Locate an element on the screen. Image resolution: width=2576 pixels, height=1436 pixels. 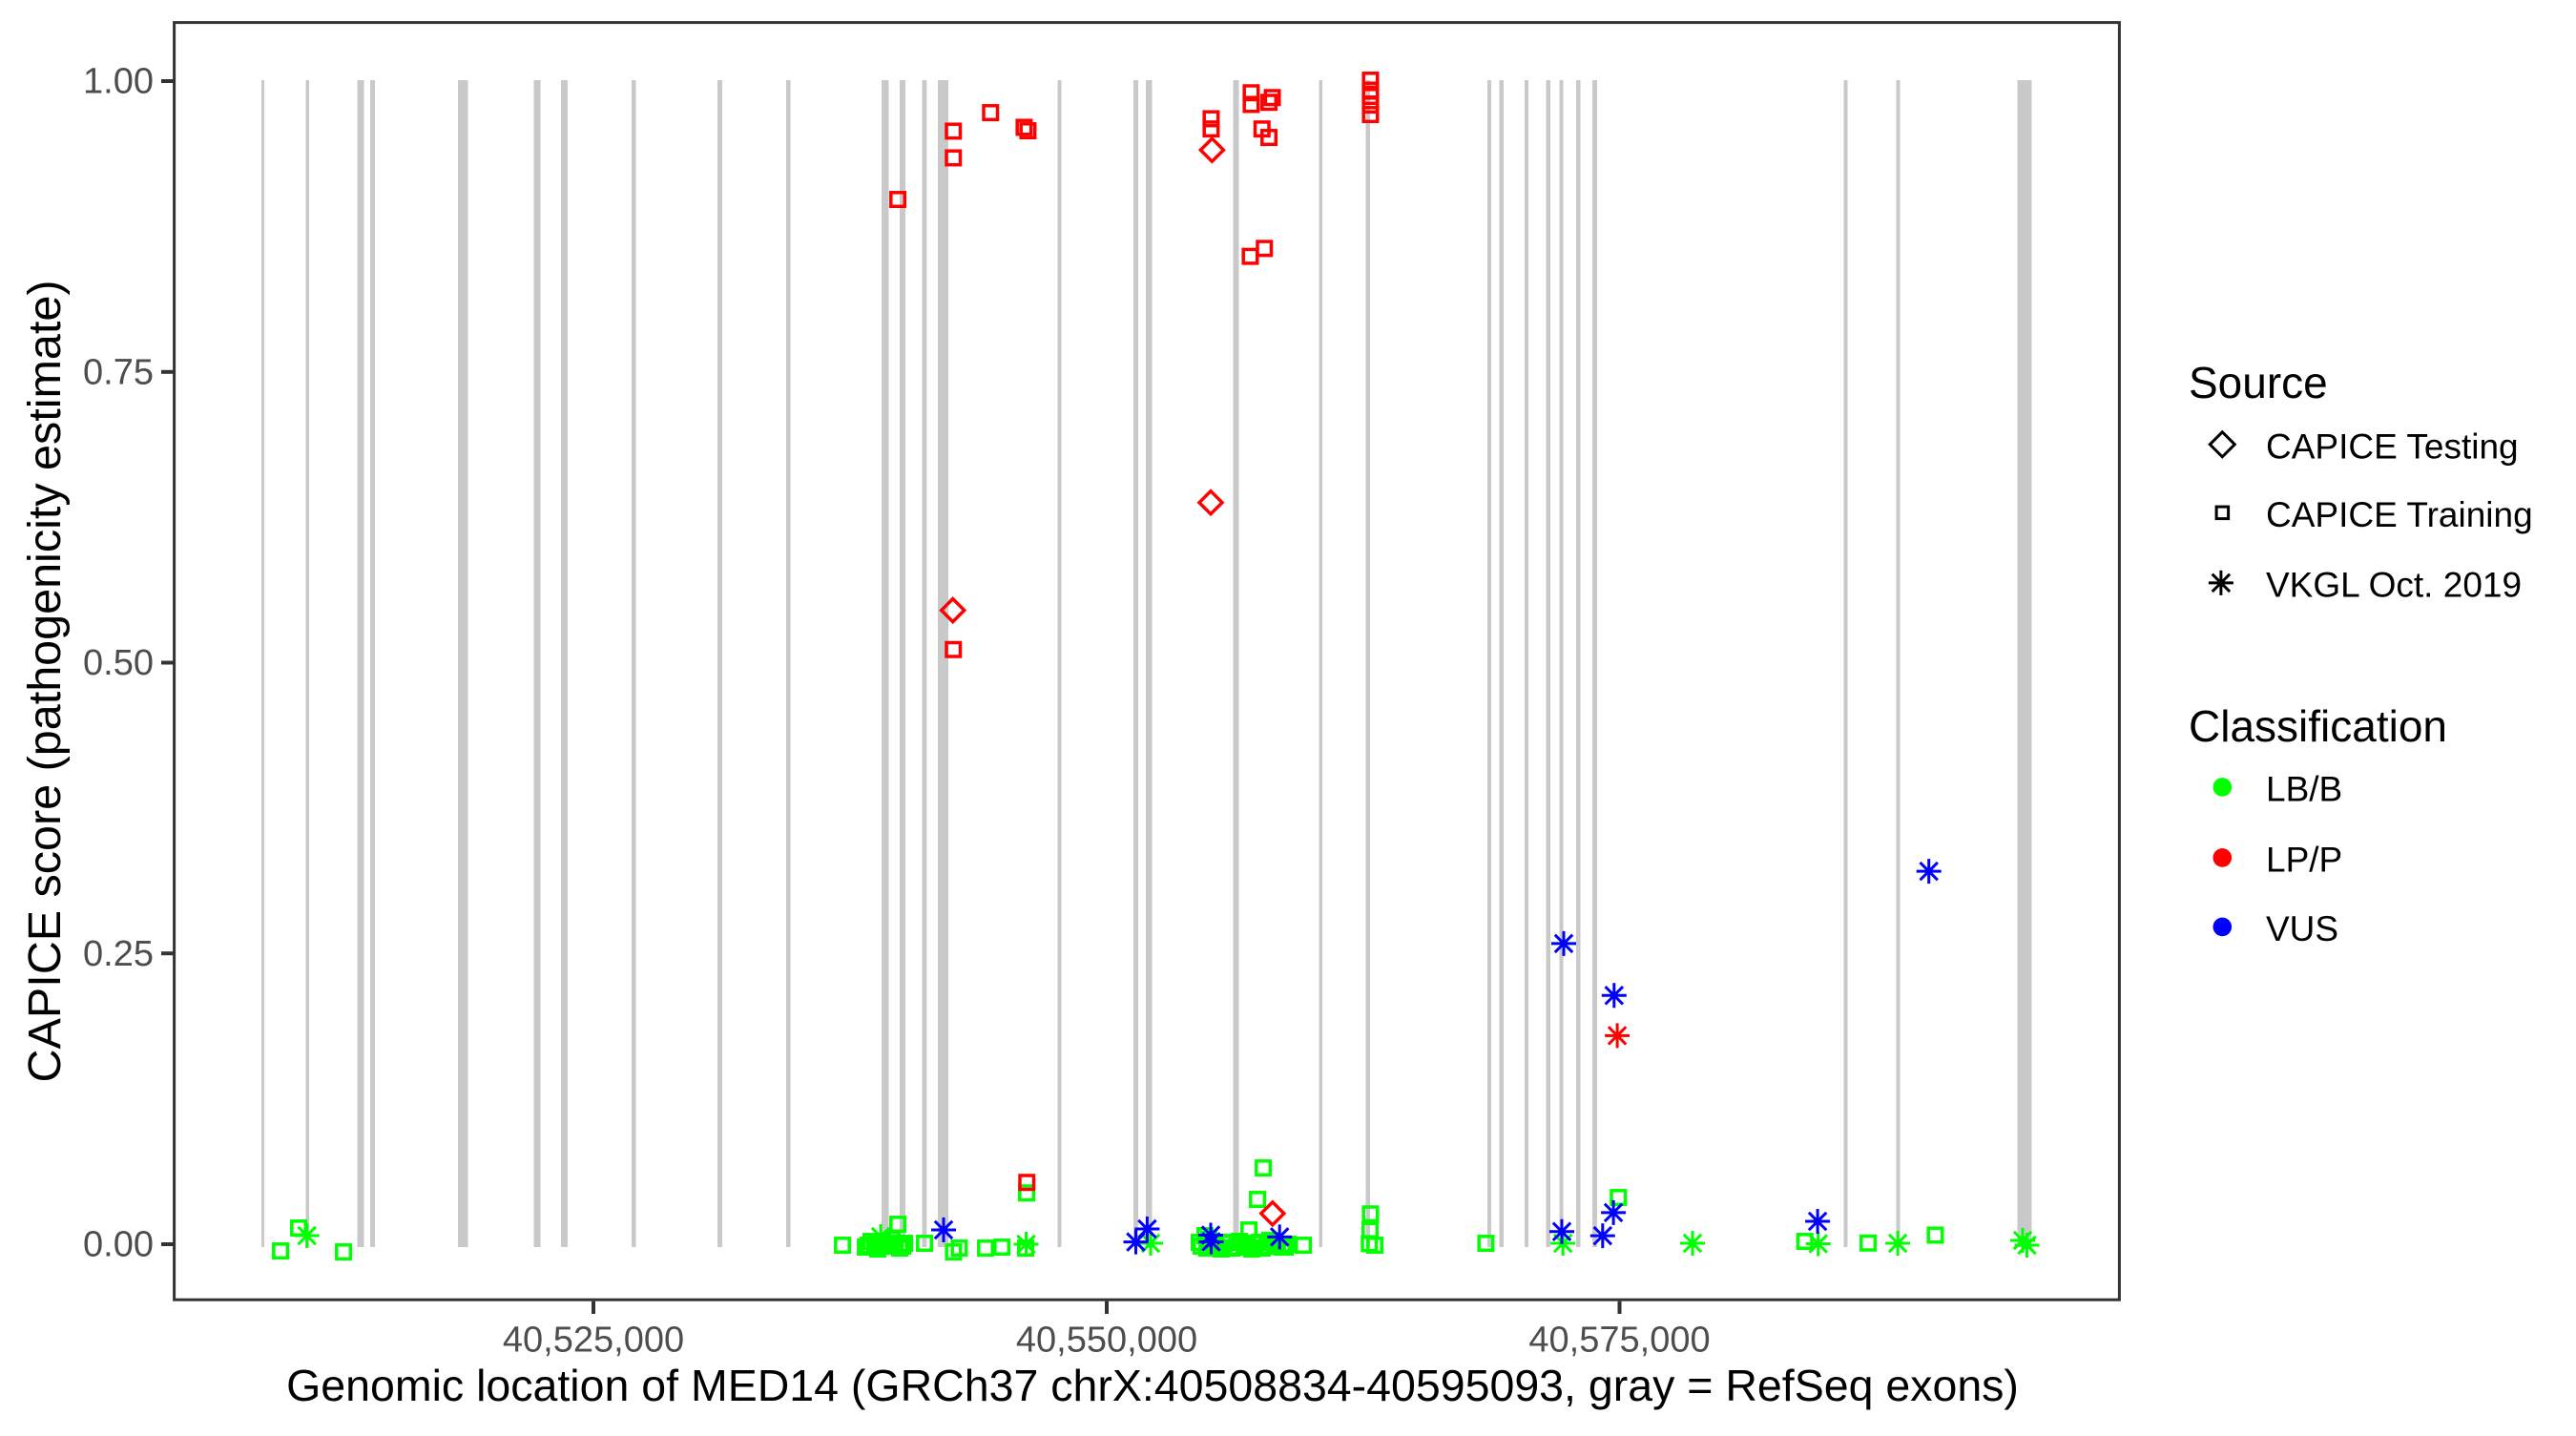
svg-text: 1.00 is located at coordinates (118, 82).